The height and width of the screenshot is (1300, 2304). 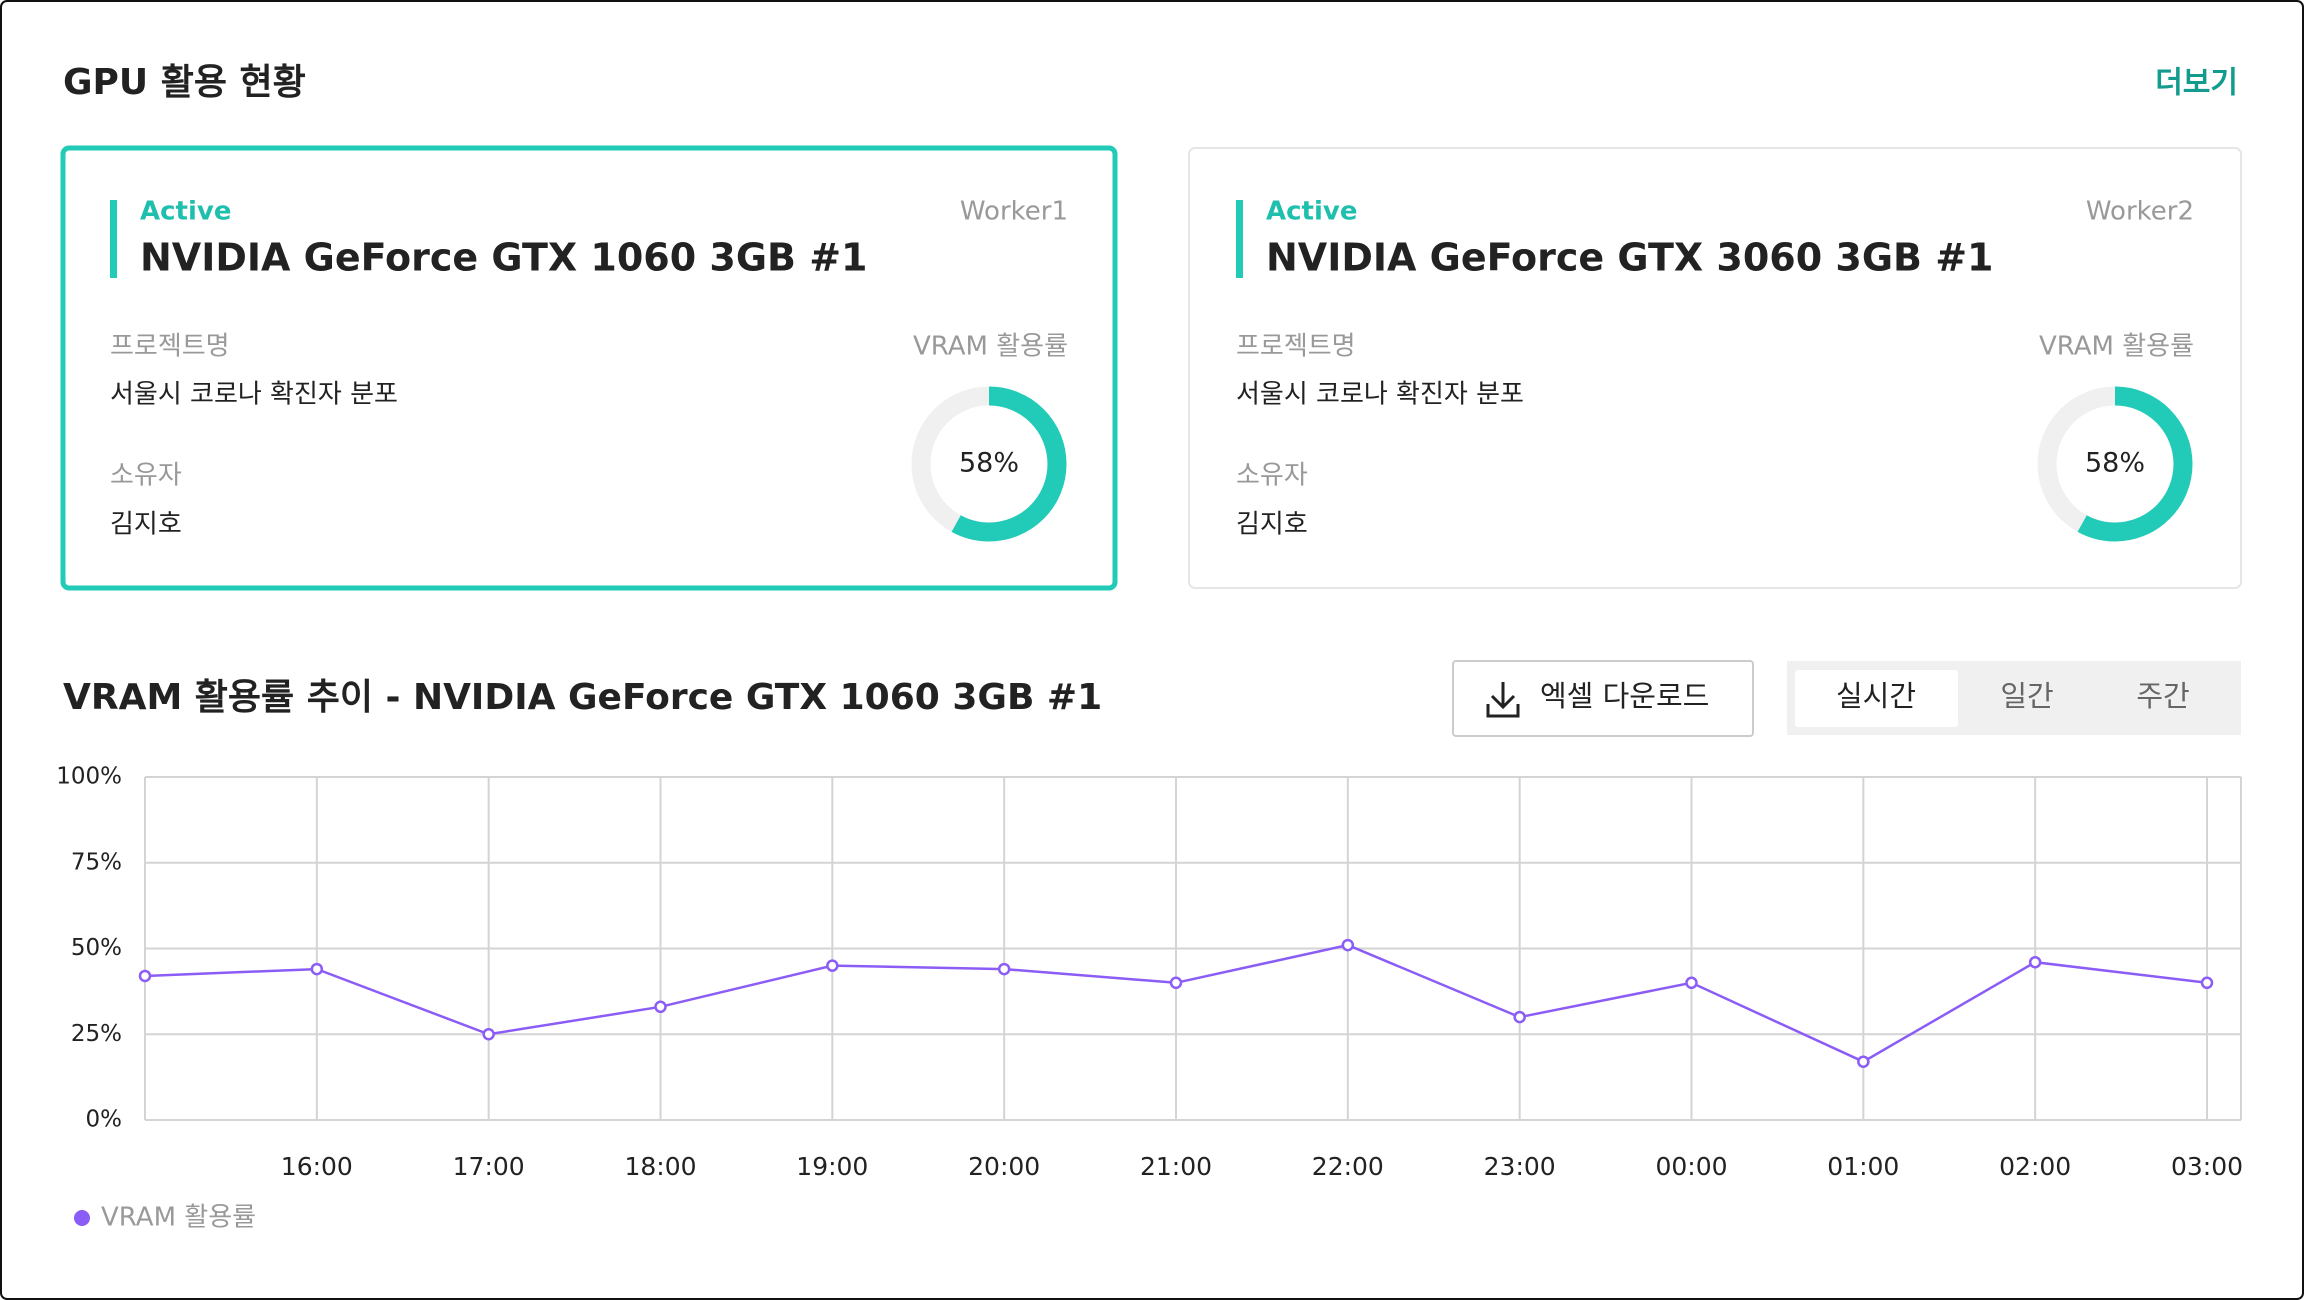 What do you see at coordinates (104, 1120) in the screenshot?
I see `y-tick-label: 0%` at bounding box center [104, 1120].